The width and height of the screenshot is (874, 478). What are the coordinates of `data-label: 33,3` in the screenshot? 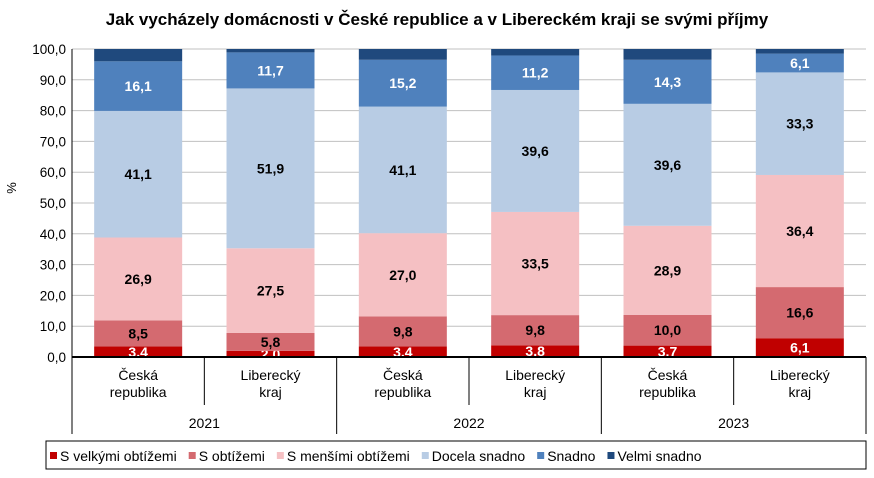 It's located at (799, 124).